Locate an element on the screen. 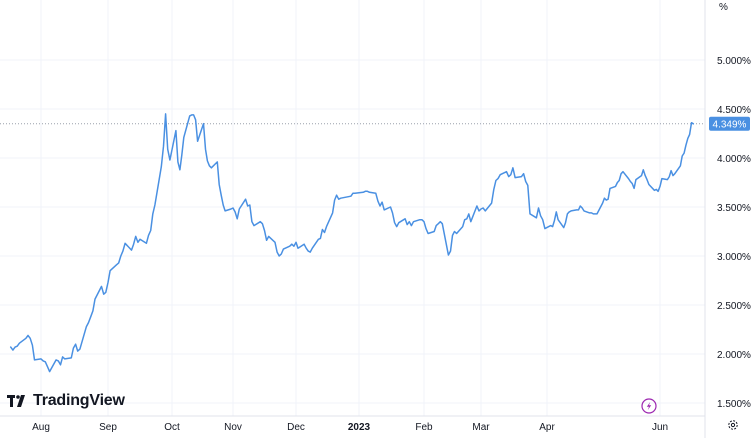 This screenshot has width=754, height=438. x-tick-label: Apr is located at coordinates (547, 427).